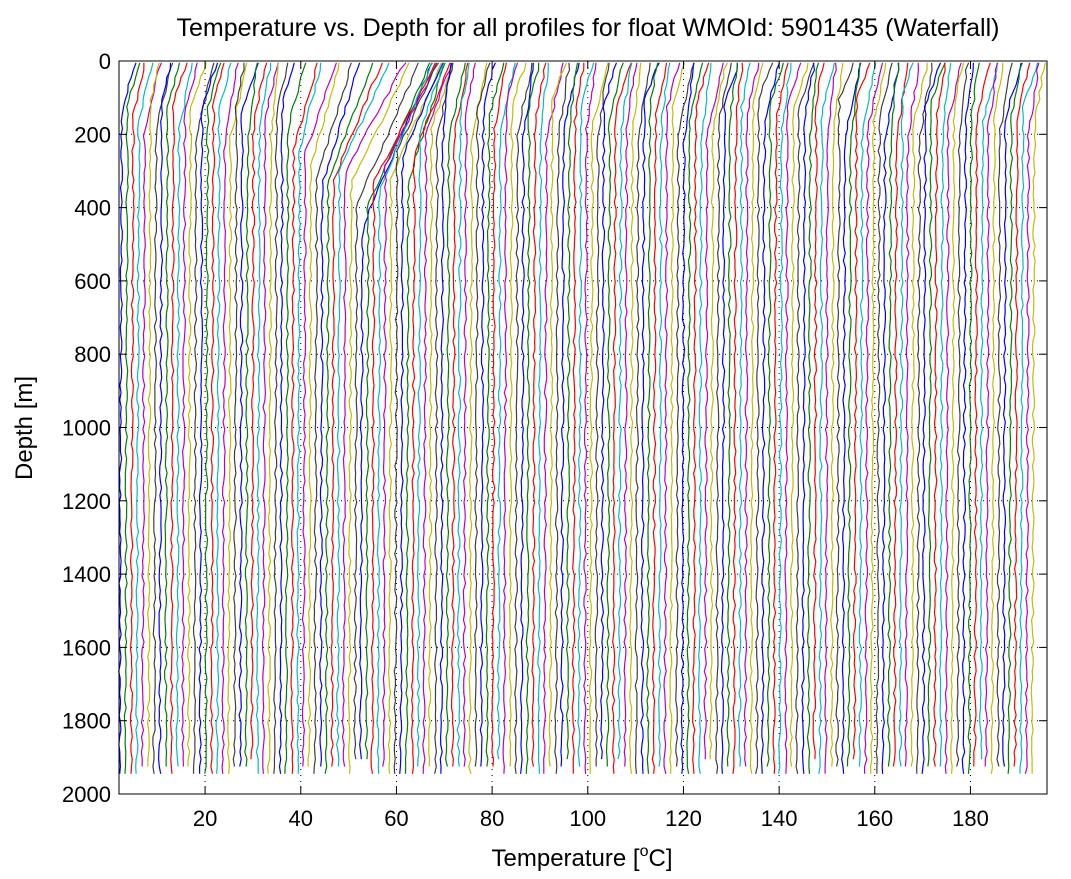 The height and width of the screenshot is (879, 1071). I want to click on x-axis-label: Temperature [oC], so click(582, 857).